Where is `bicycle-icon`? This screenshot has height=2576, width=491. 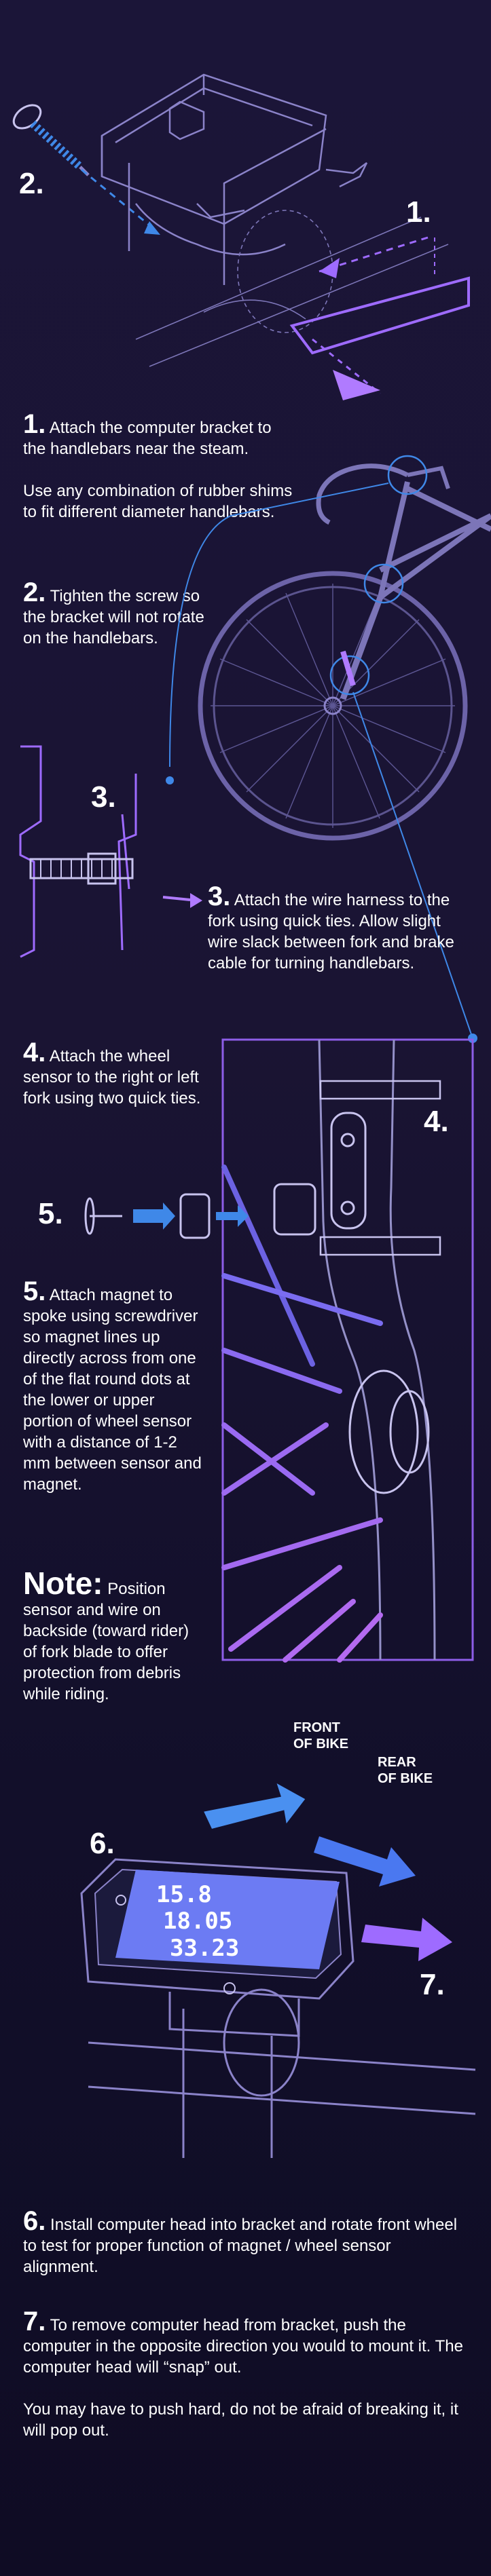 bicycle-icon is located at coordinates (344, 648).